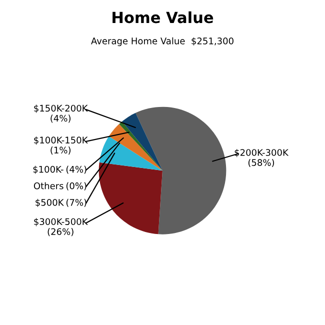  I want to click on data-label: (1%), so click(60, 150).